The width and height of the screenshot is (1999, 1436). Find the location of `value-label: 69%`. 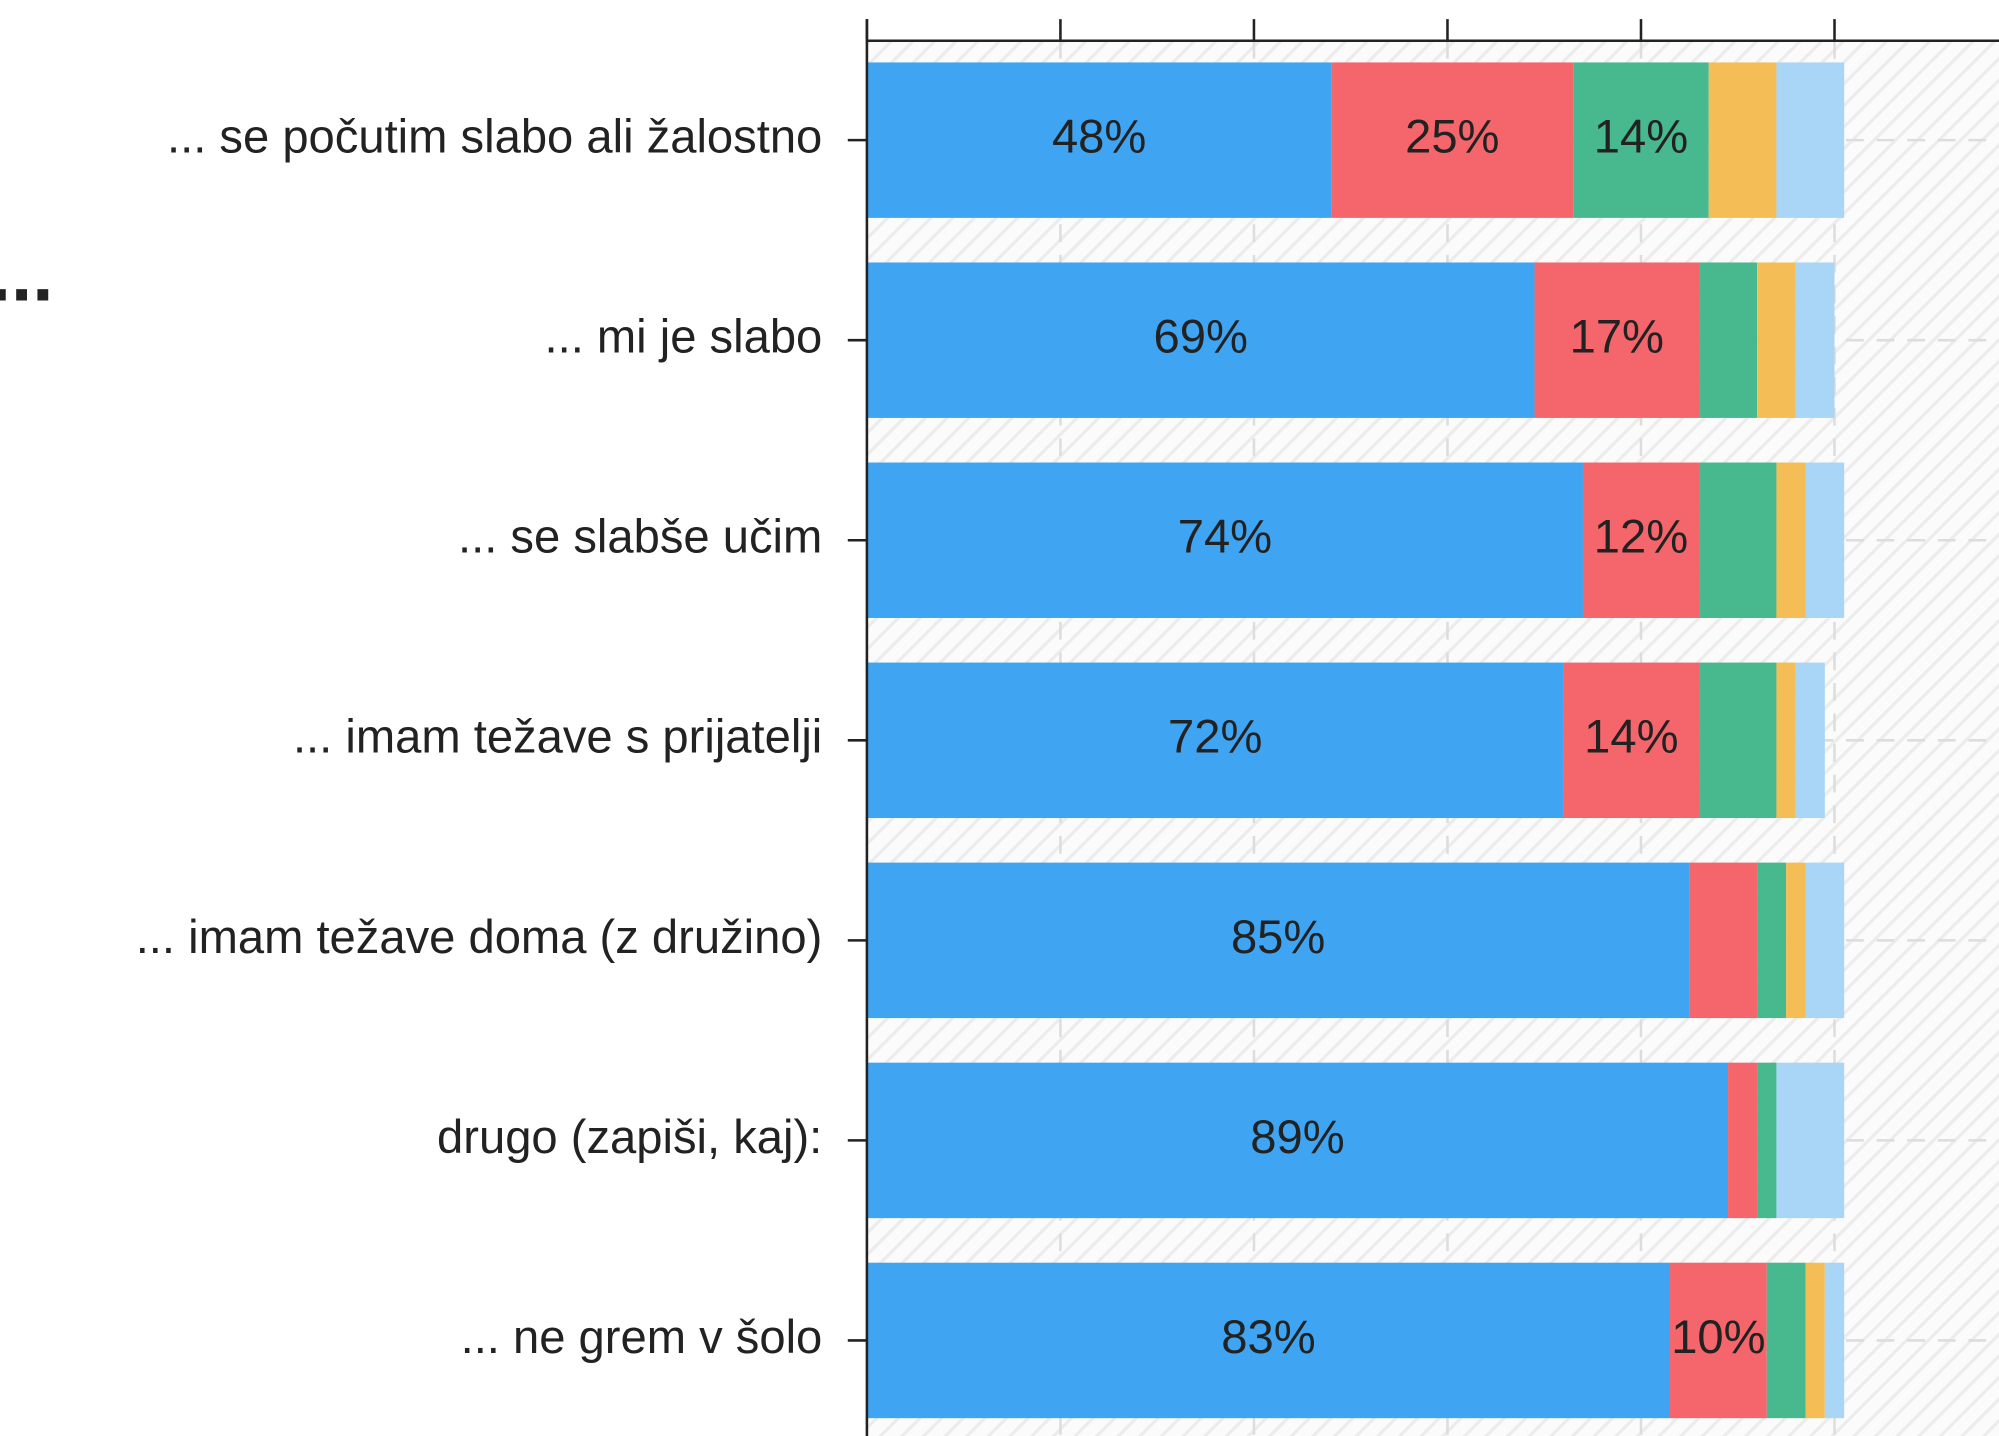

value-label: 69% is located at coordinates (1201, 336).